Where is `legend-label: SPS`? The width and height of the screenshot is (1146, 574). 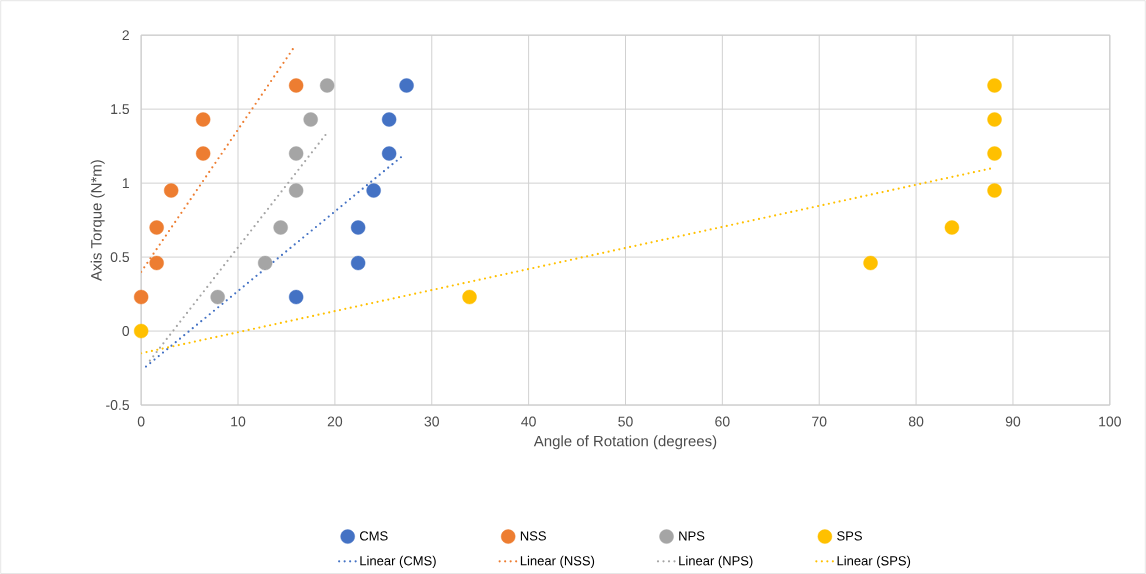 legend-label: SPS is located at coordinates (849, 536).